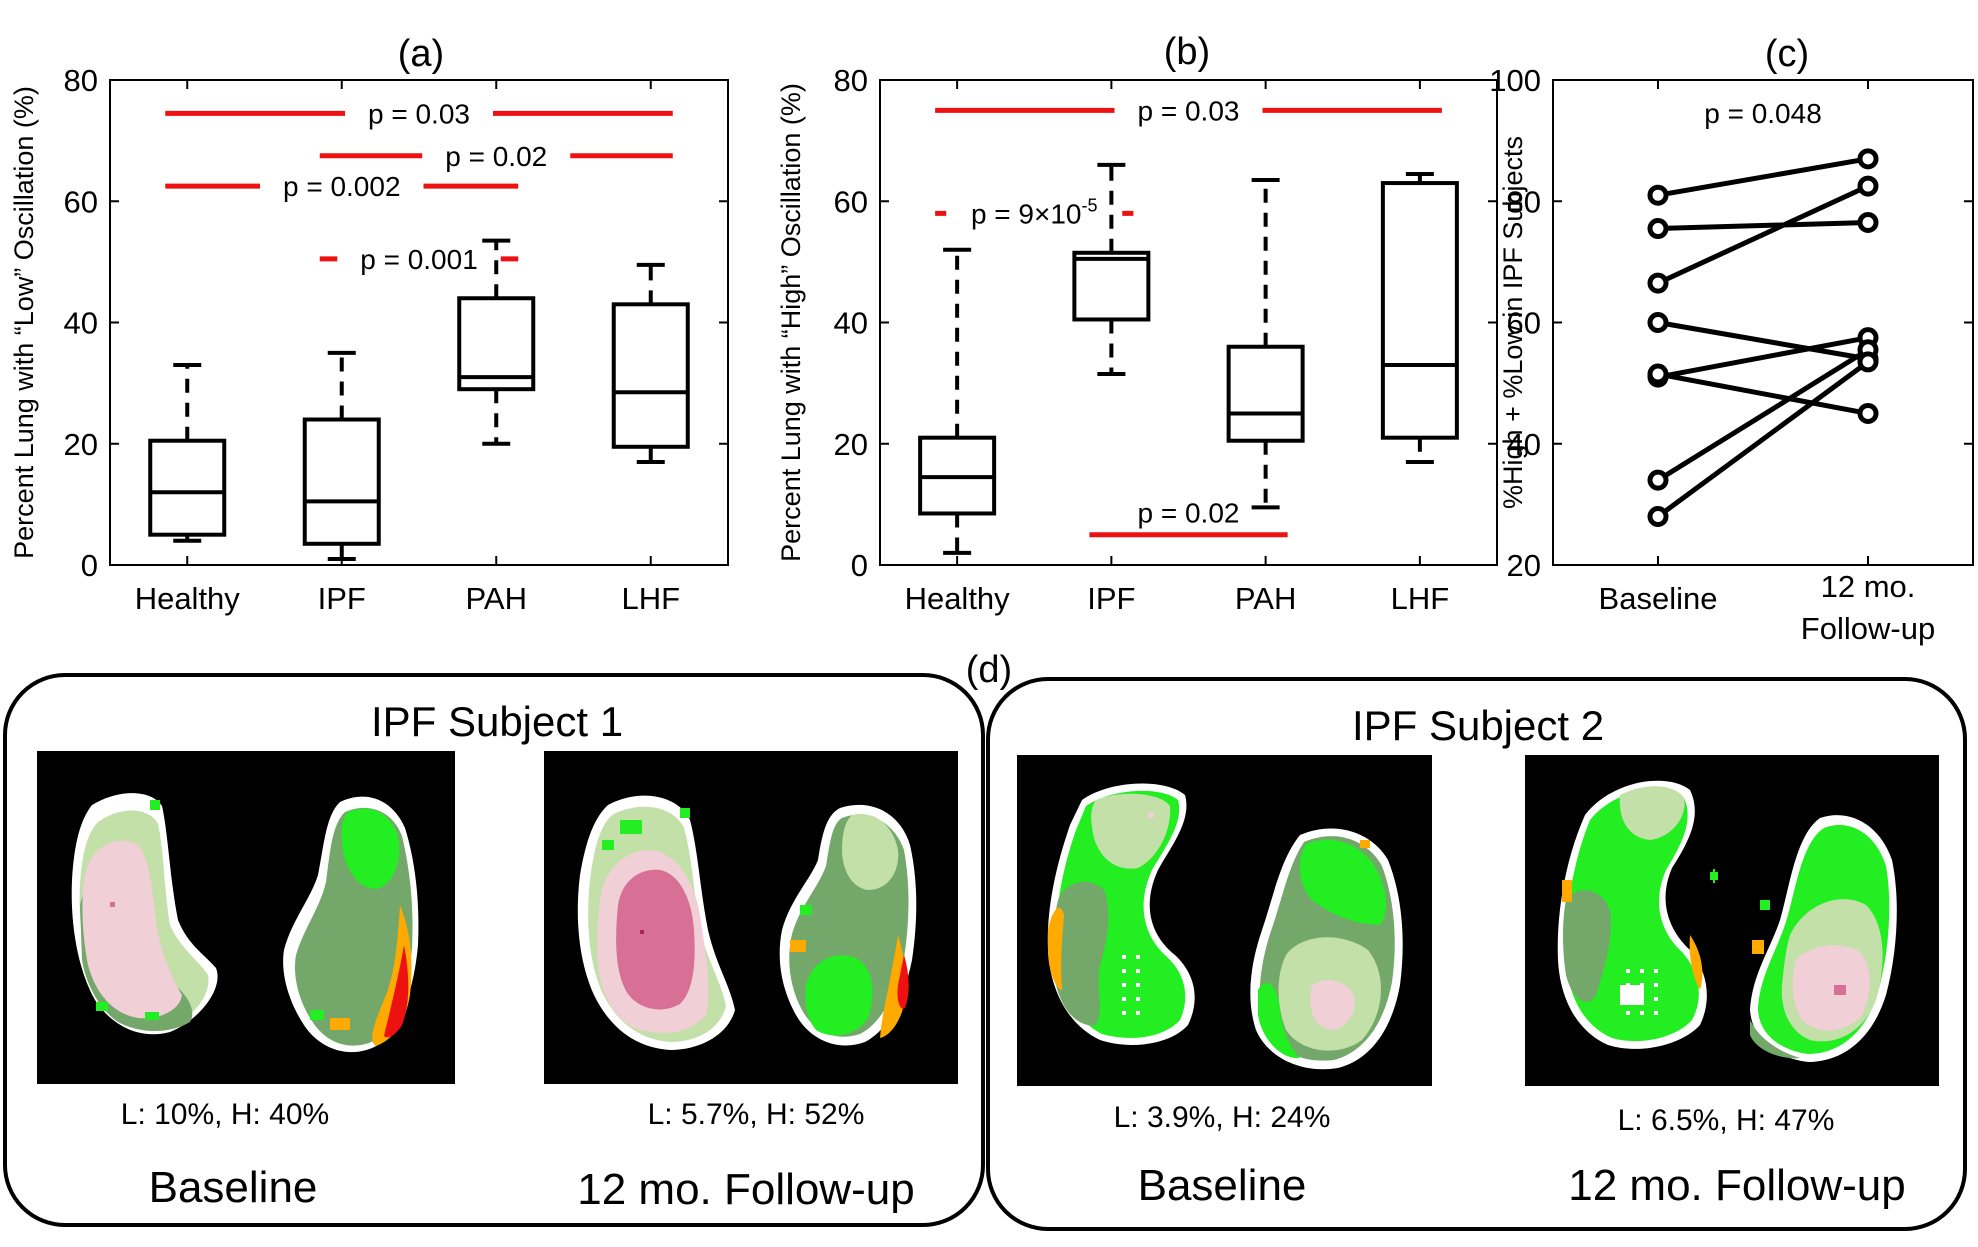  What do you see at coordinates (419, 259) in the screenshot?
I see `significance-label: p = 0.001` at bounding box center [419, 259].